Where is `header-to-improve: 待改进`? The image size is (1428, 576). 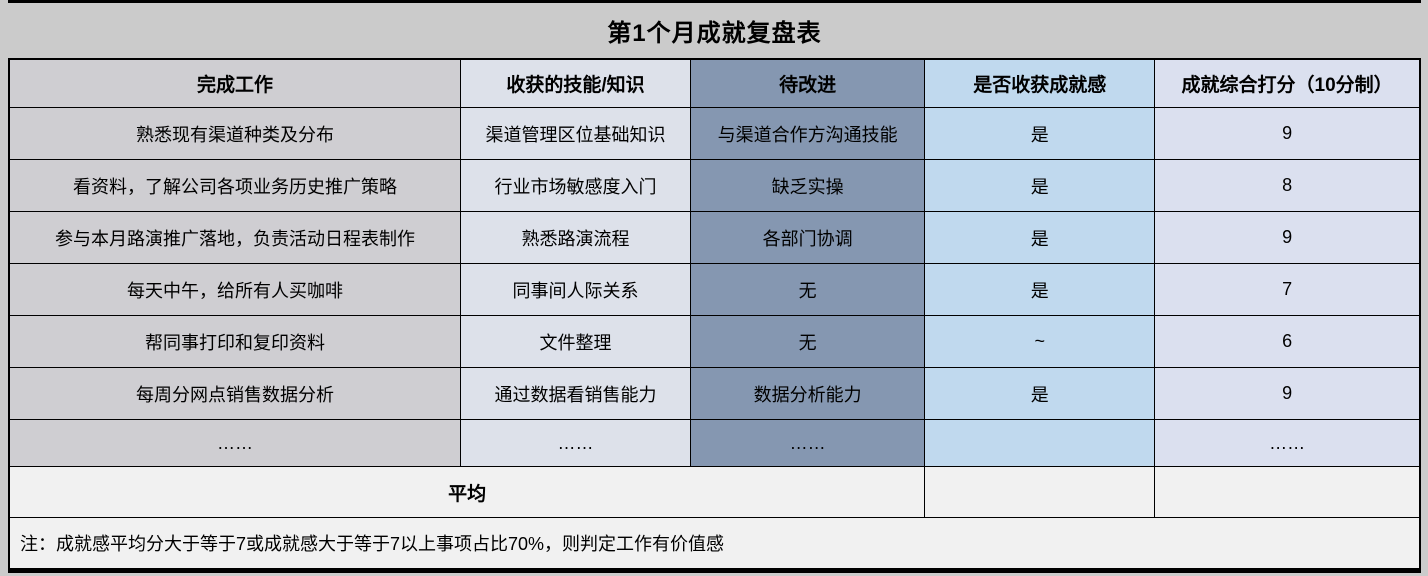 header-to-improve: 待改进 is located at coordinates (807, 83).